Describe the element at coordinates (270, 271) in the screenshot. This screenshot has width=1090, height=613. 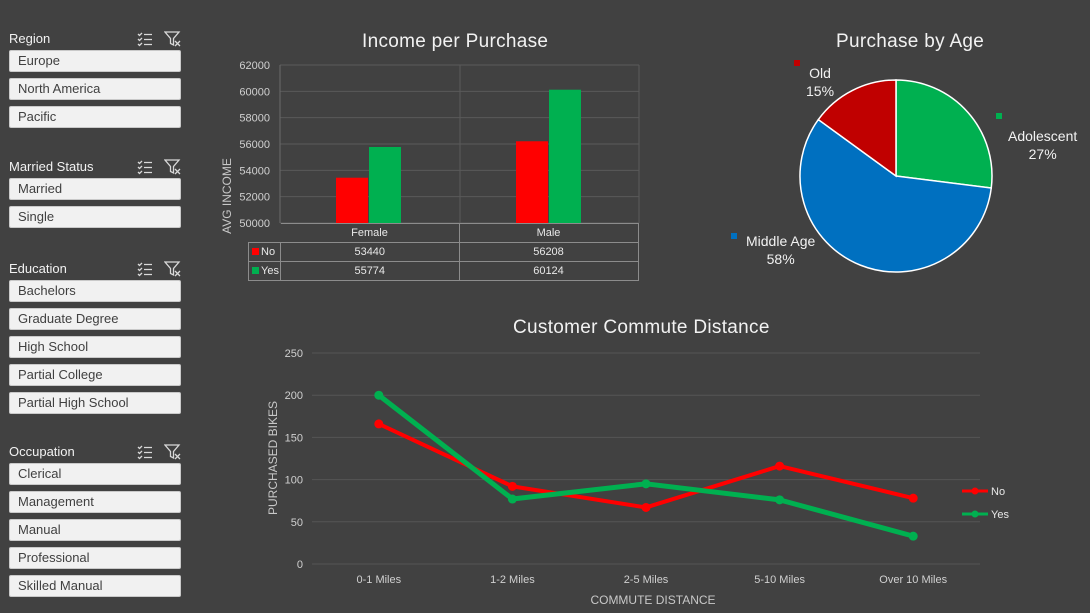
I see `legend-yes-label: Yes` at that location.